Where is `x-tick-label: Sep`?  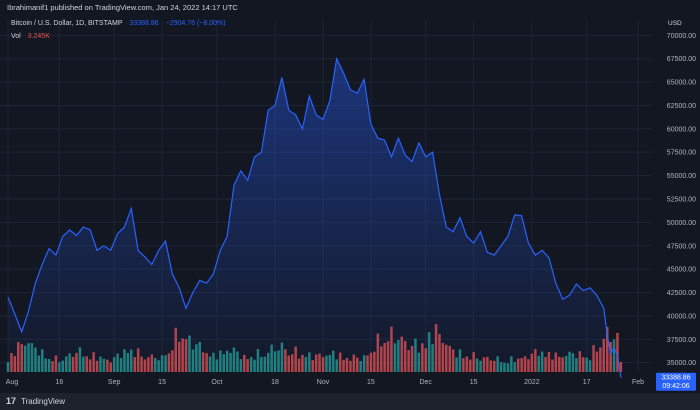
x-tick-label: Sep is located at coordinates (114, 382).